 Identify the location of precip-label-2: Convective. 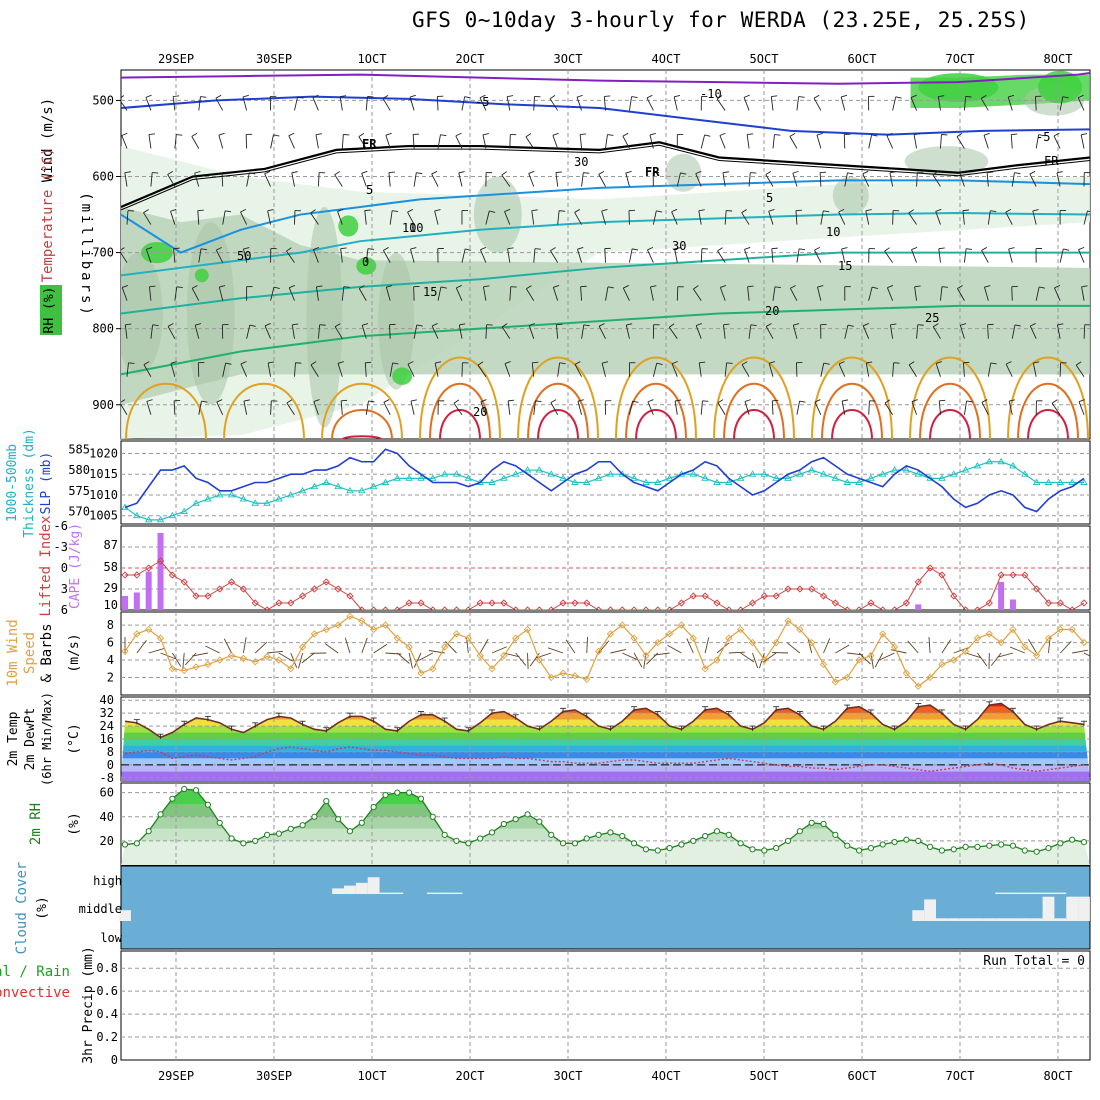
(35, 993).